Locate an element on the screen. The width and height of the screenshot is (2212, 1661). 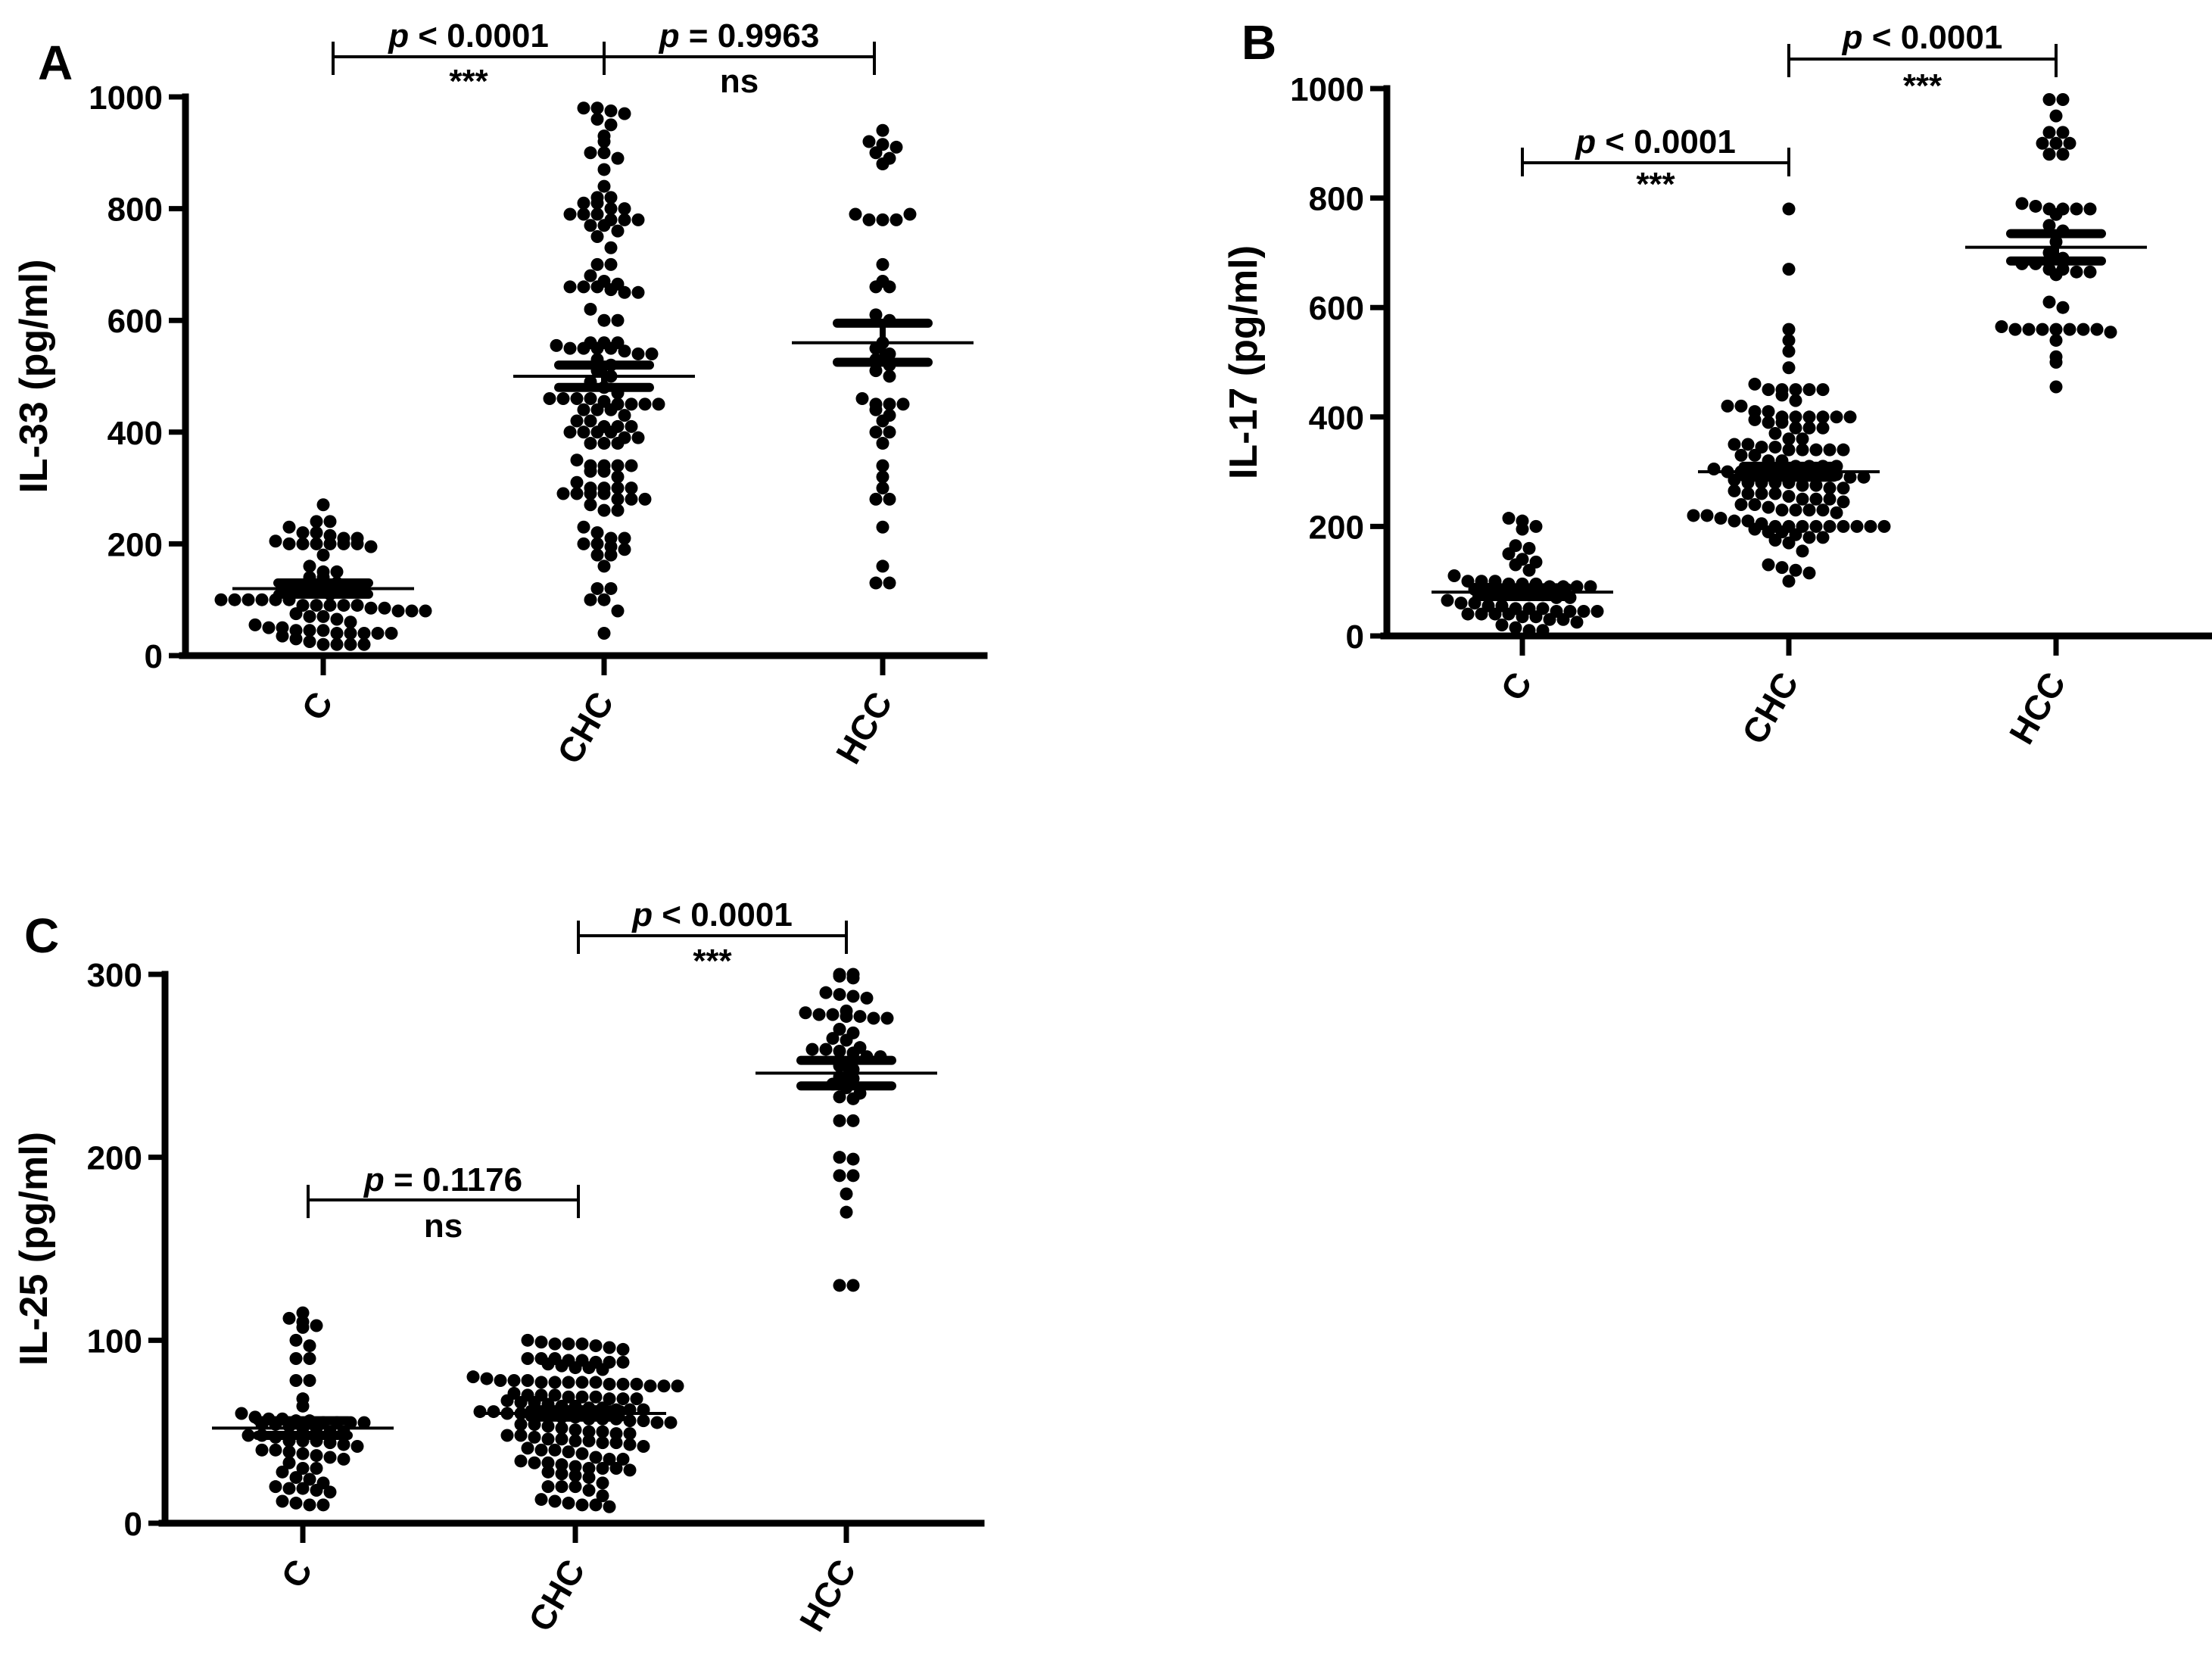
significance-marker: *** is located at coordinates (1655, 185).